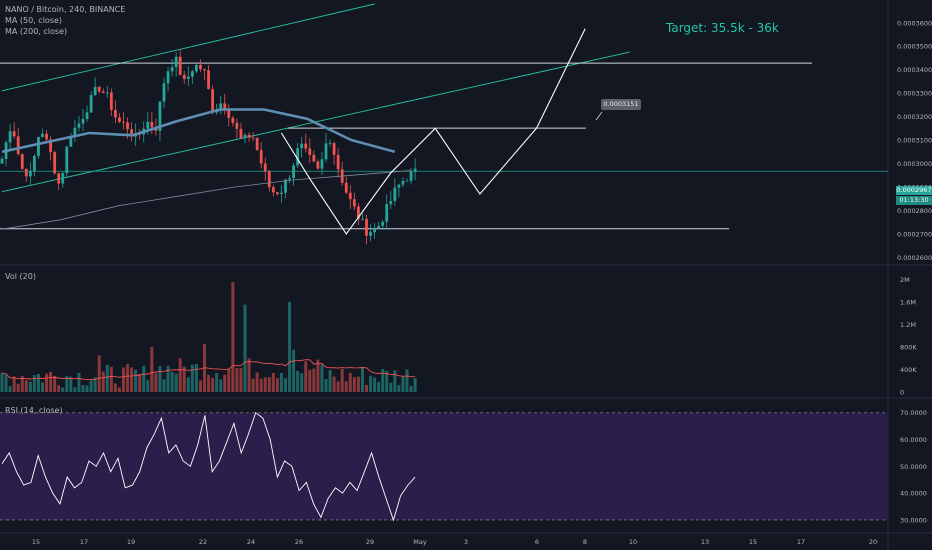 The width and height of the screenshot is (932, 550). Describe the element at coordinates (20, 276) in the screenshot. I see `volume-legend: Vol (20)` at that location.